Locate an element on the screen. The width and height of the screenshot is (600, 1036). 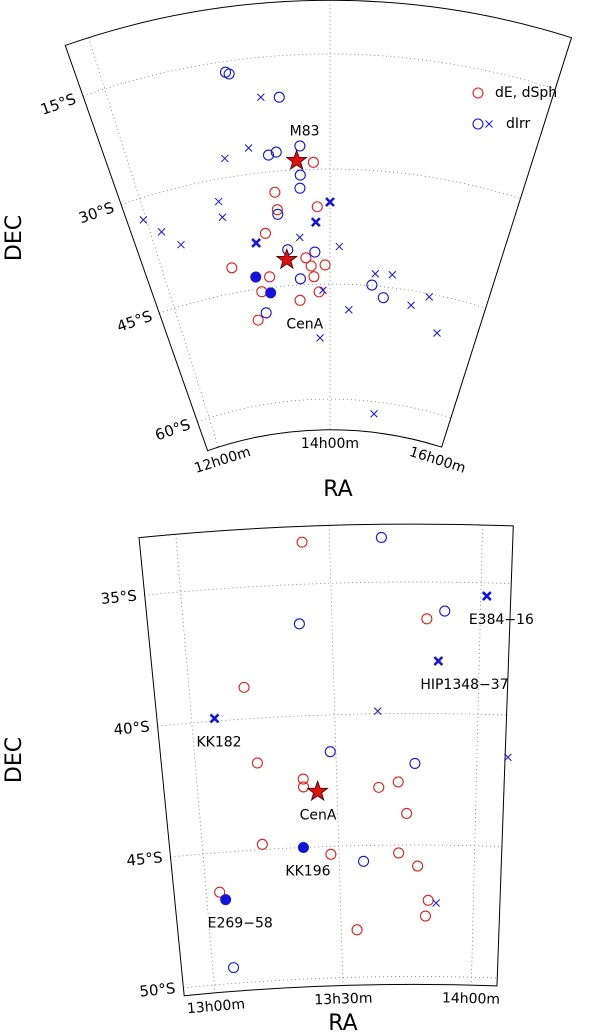
x-tick-label: 14h00m is located at coordinates (471, 998).